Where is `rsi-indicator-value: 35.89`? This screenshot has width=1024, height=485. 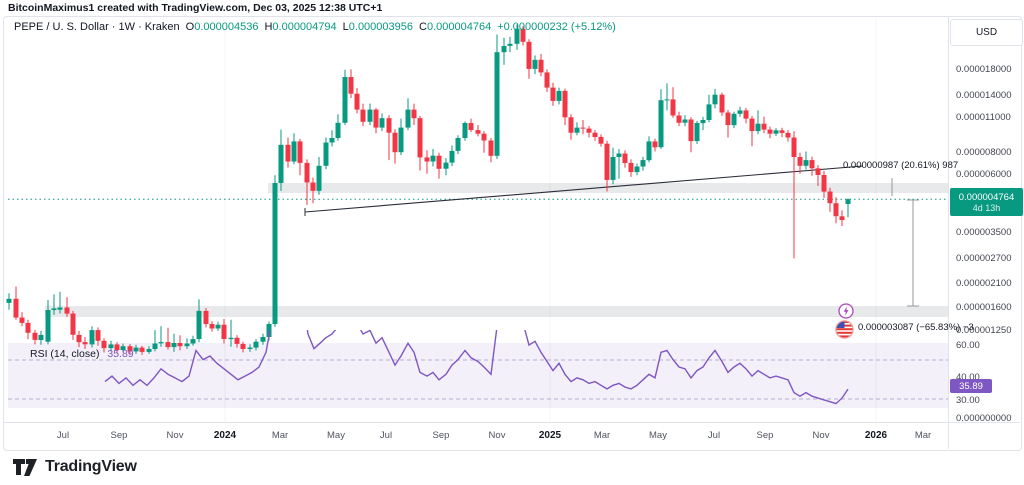 rsi-indicator-value: 35.89 is located at coordinates (120, 354).